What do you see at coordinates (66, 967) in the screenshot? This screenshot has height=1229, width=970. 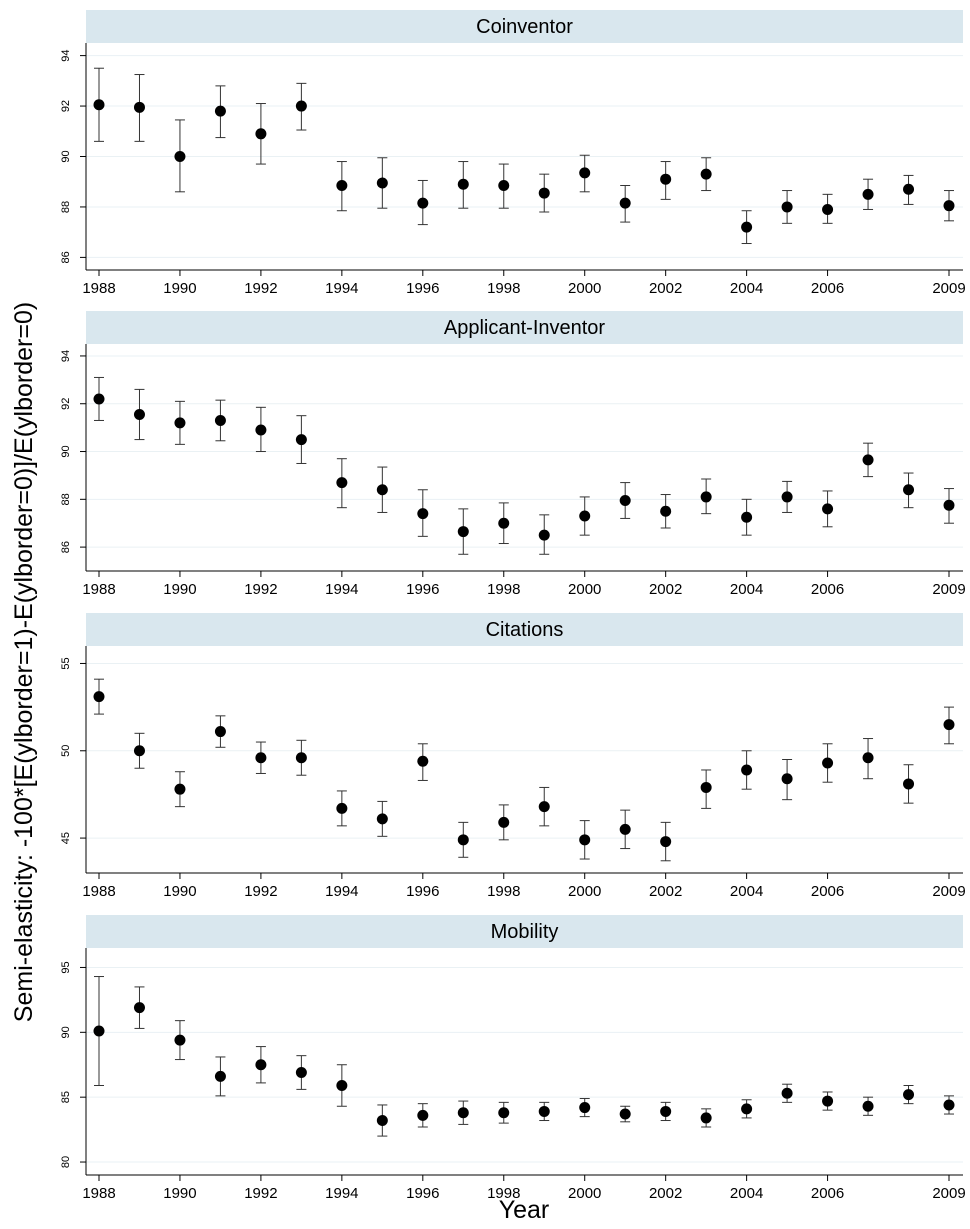 I see `y-tick-label: 95` at bounding box center [66, 967].